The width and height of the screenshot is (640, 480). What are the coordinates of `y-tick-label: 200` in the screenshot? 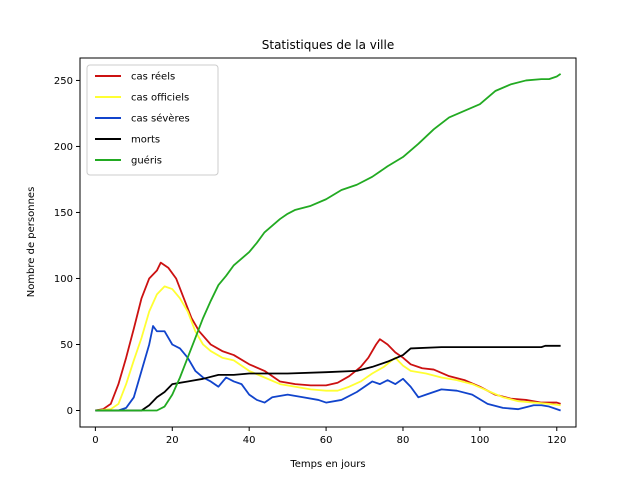 It's located at (63, 147).